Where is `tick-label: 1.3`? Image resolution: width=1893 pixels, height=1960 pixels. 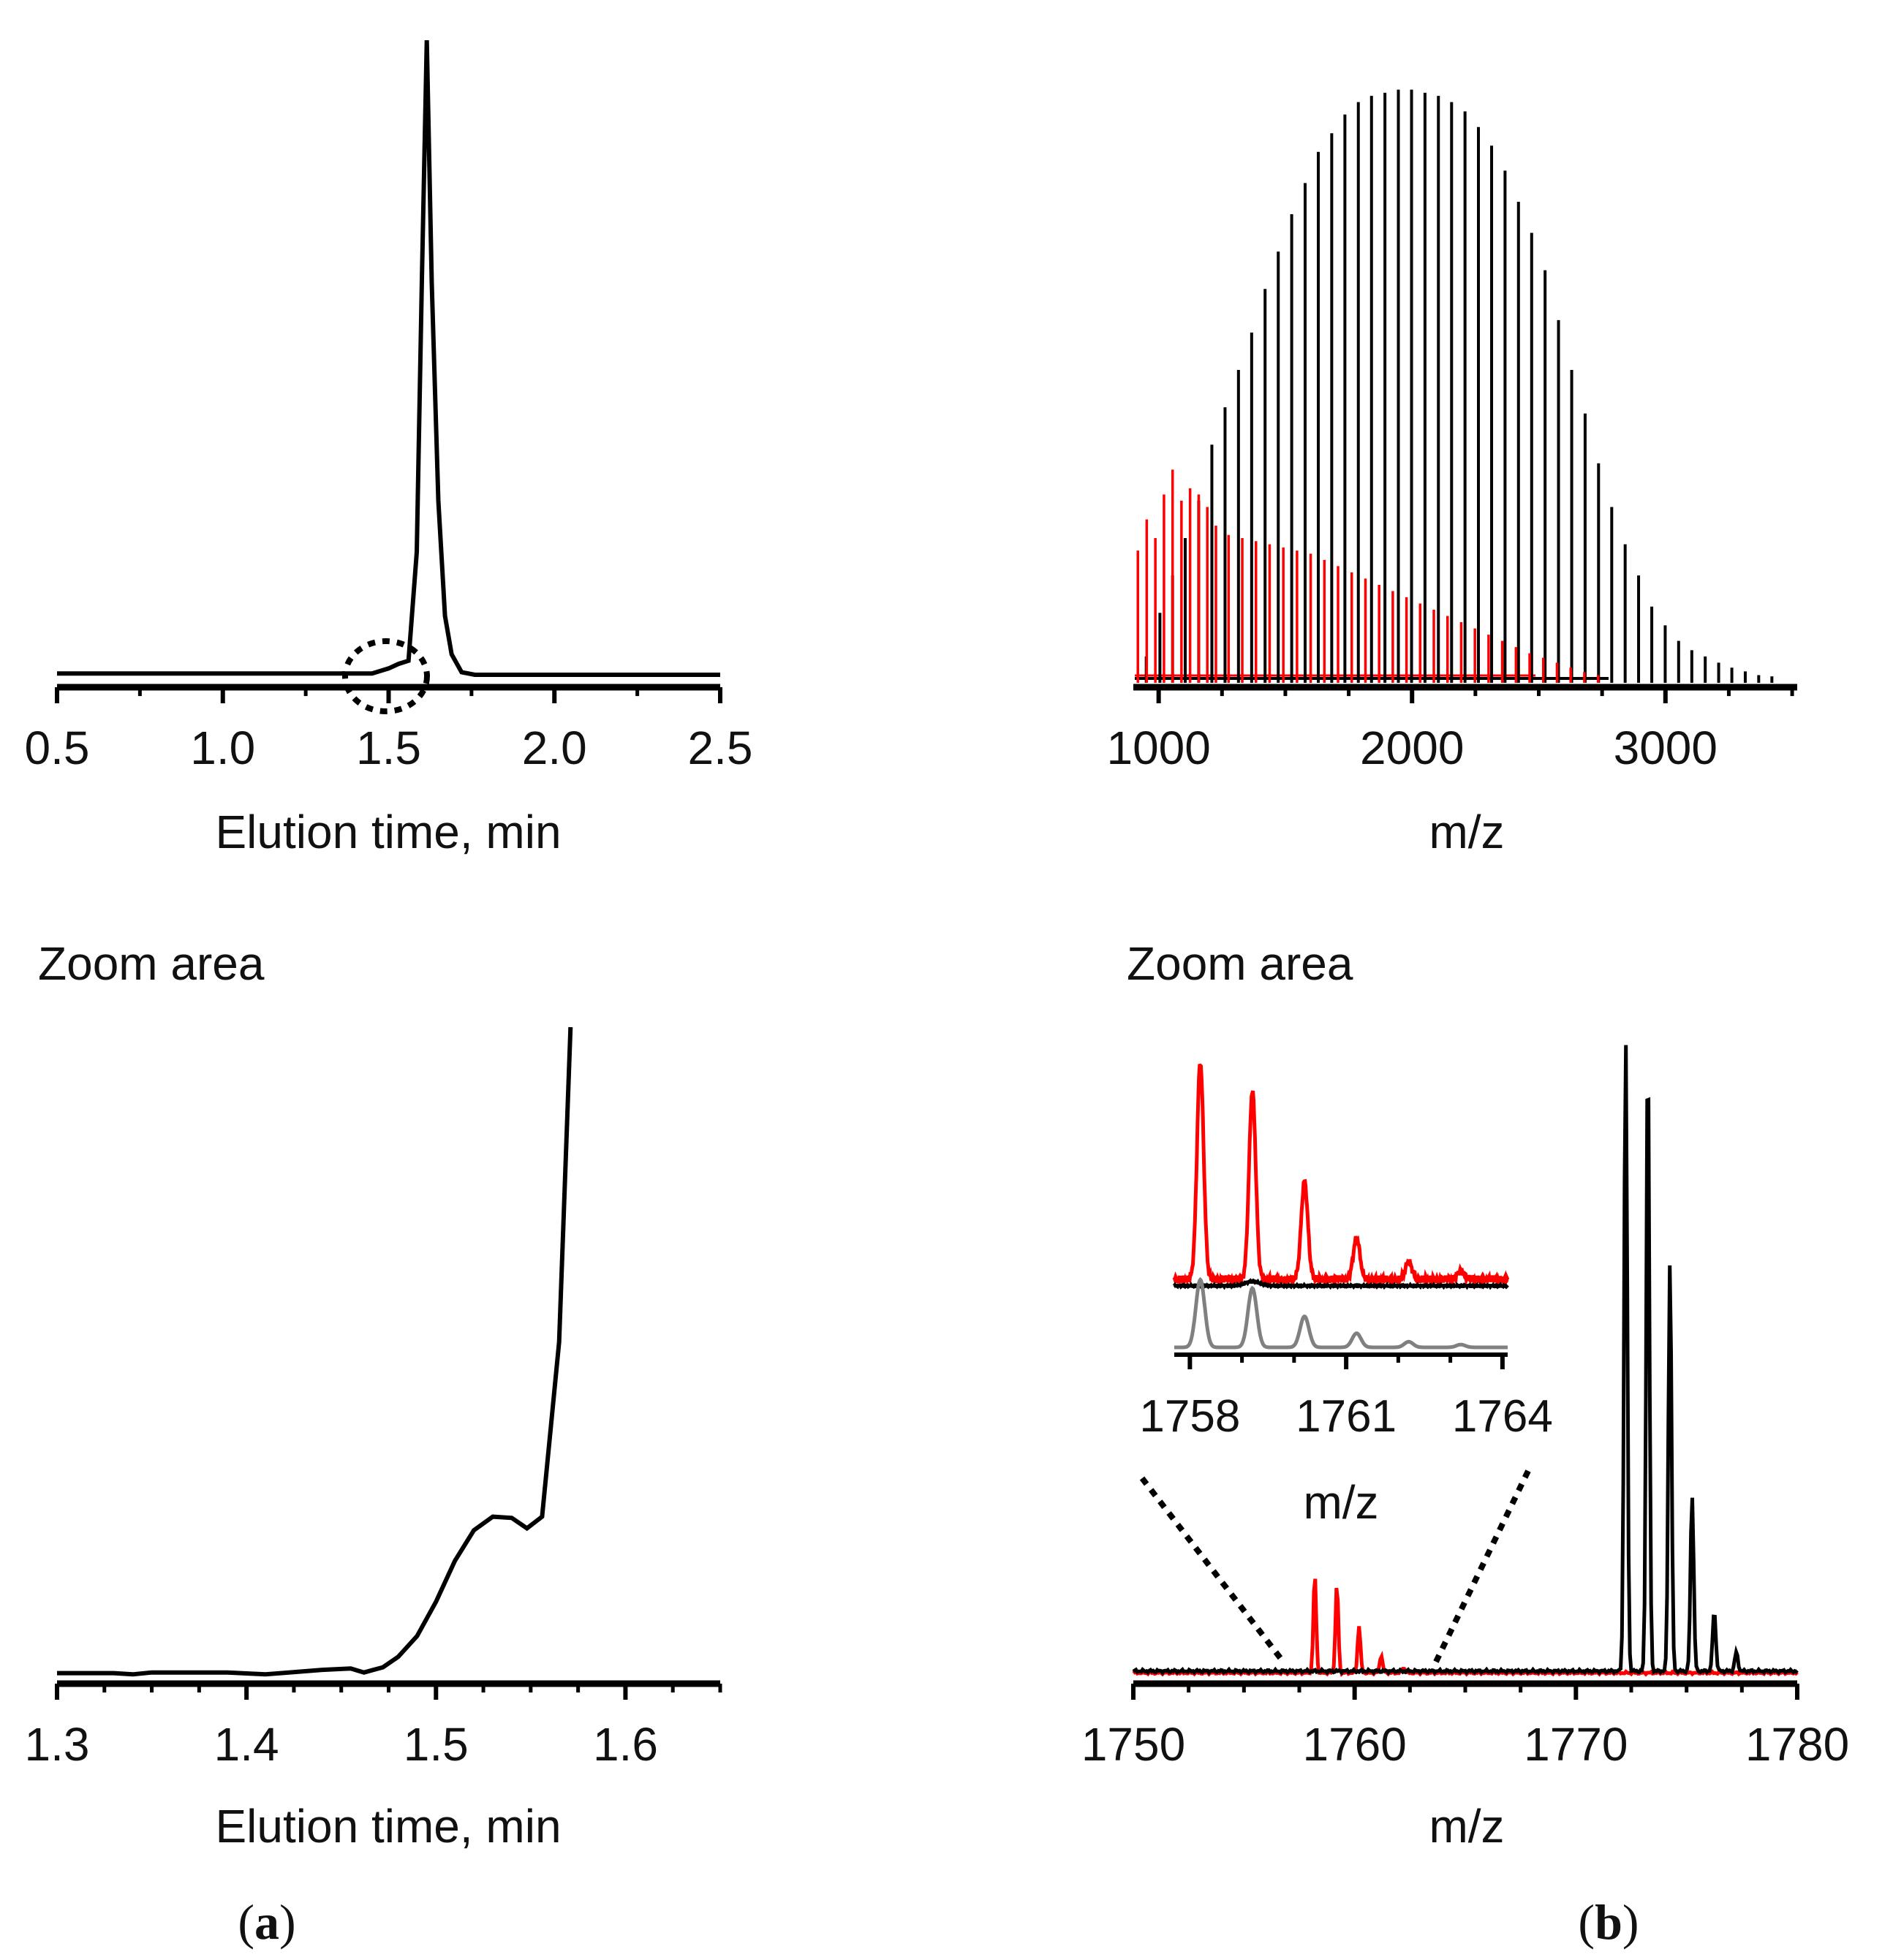 tick-label: 1.3 is located at coordinates (57, 1744).